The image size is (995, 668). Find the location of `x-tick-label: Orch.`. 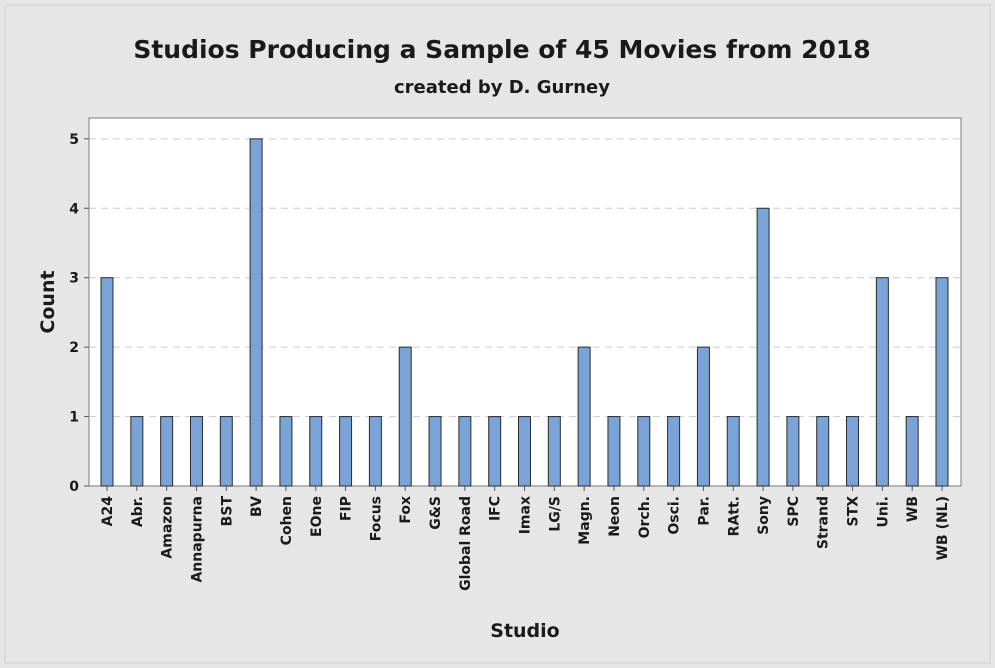

x-tick-label: Orch. is located at coordinates (645, 517).